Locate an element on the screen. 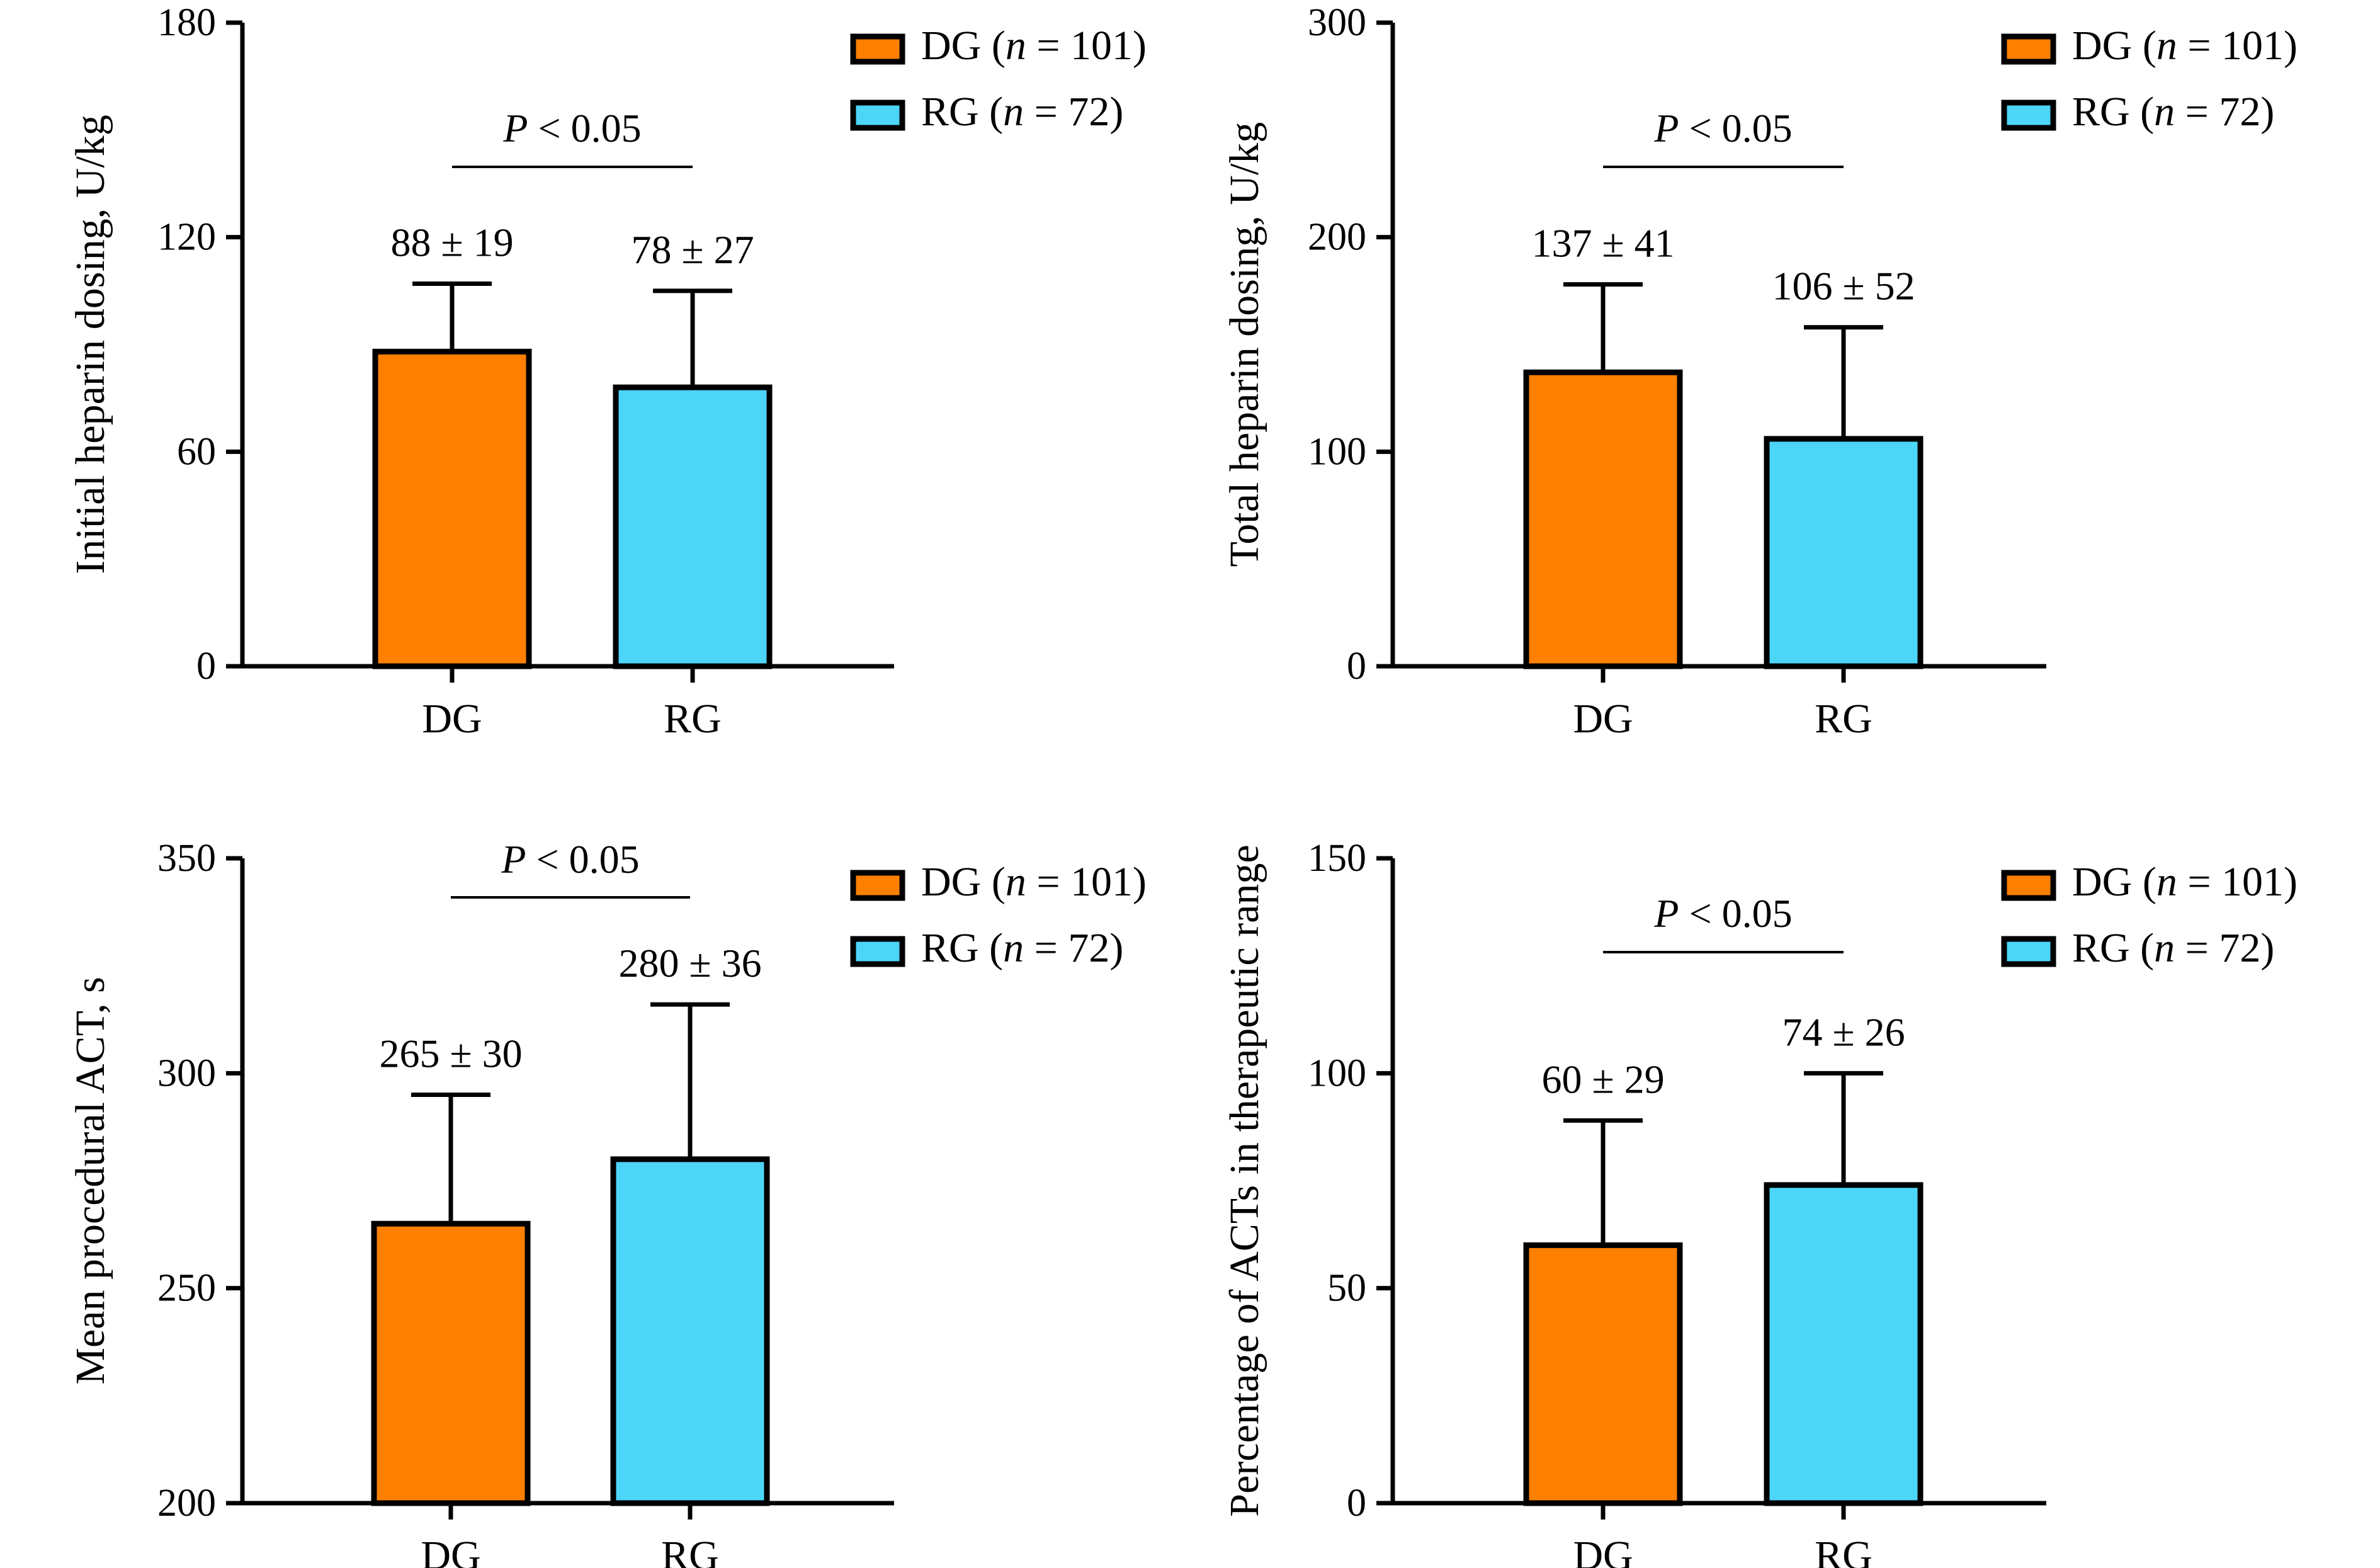  y-tick-label: 250 is located at coordinates (186, 1288).